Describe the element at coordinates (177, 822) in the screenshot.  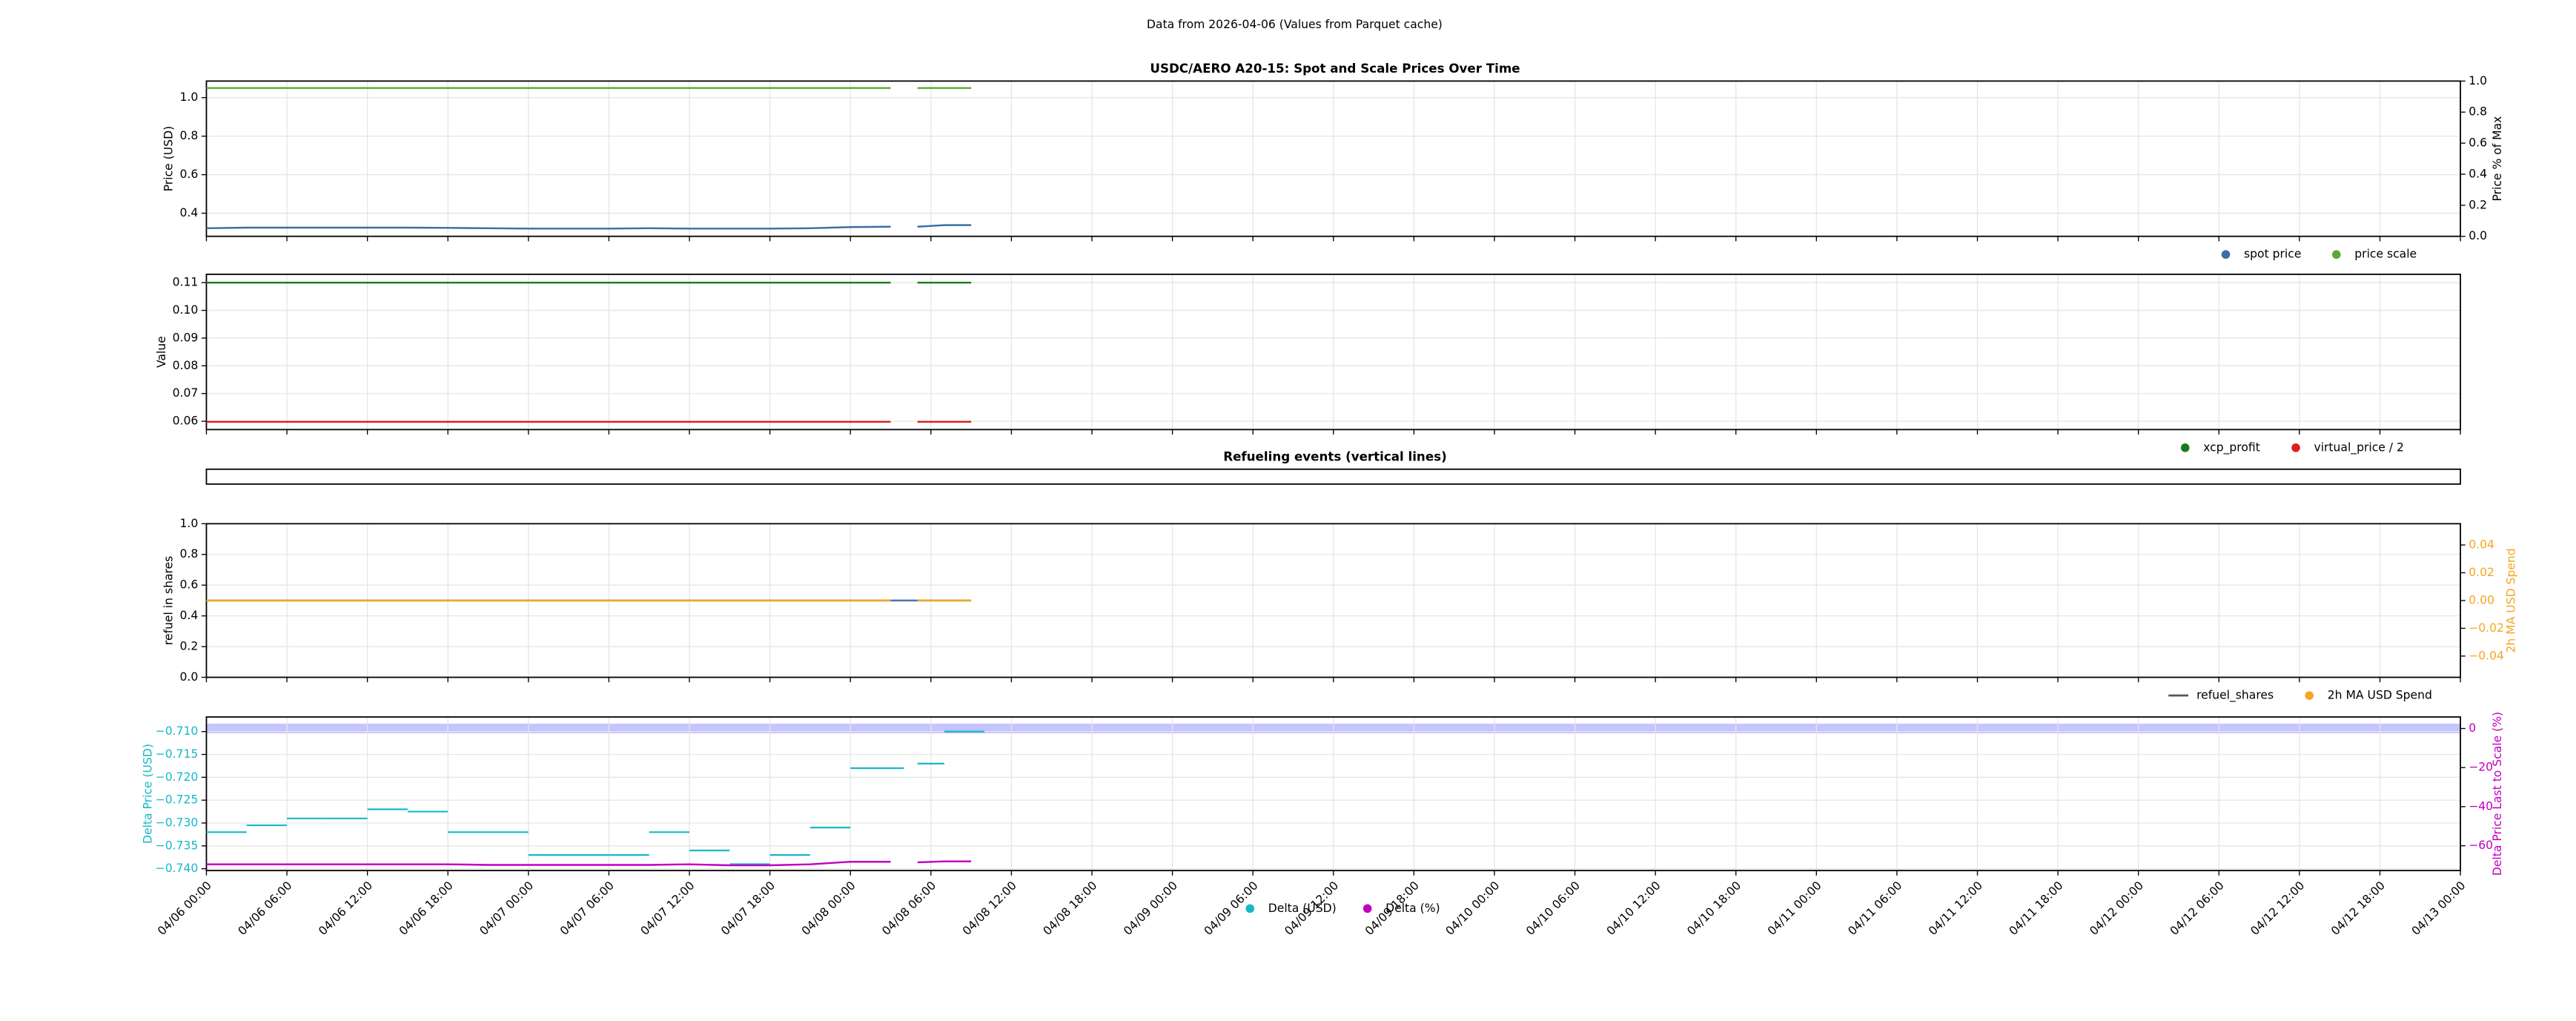
I see `y-tick-label: −0.730` at that location.